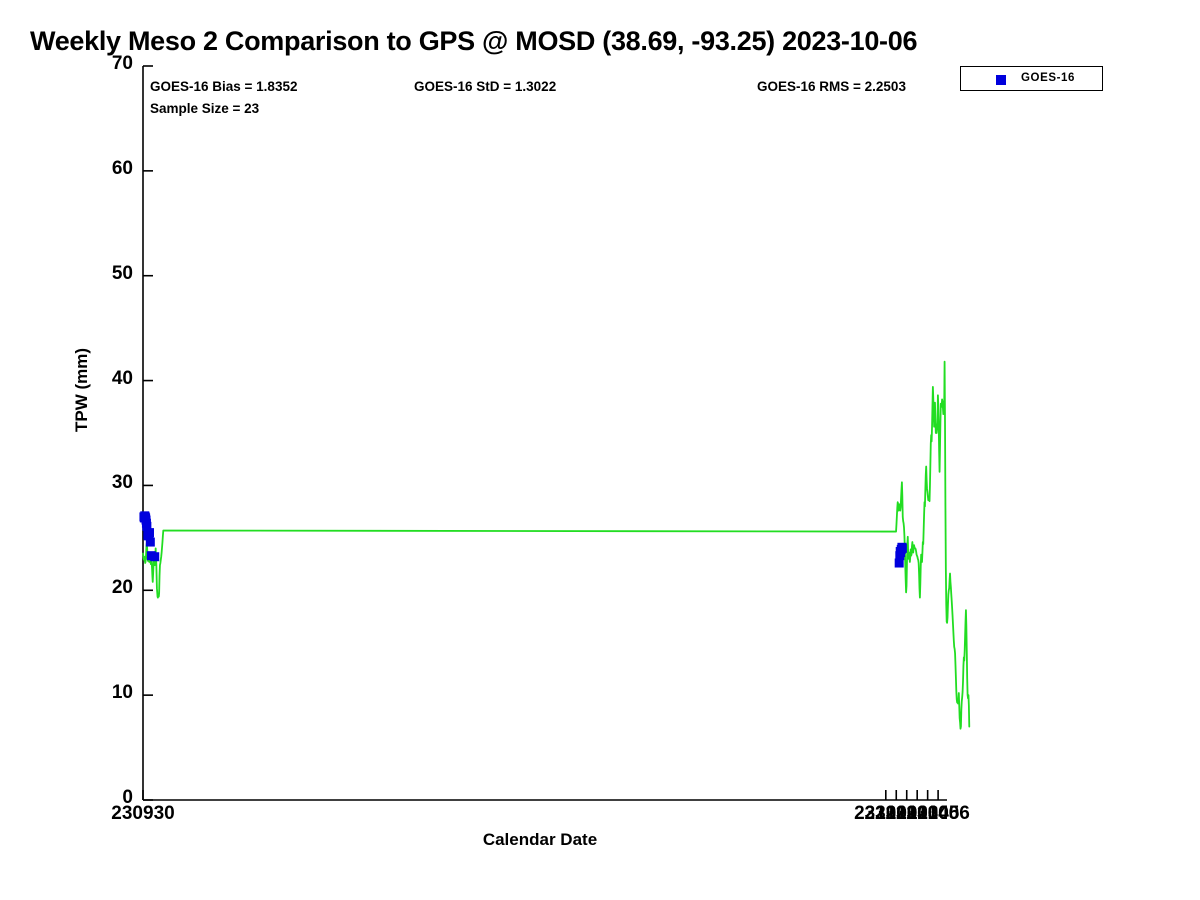 The width and height of the screenshot is (1200, 900). What do you see at coordinates (205, 108) in the screenshot?
I see `stat-sample-size-label: Sample Size = 23` at bounding box center [205, 108].